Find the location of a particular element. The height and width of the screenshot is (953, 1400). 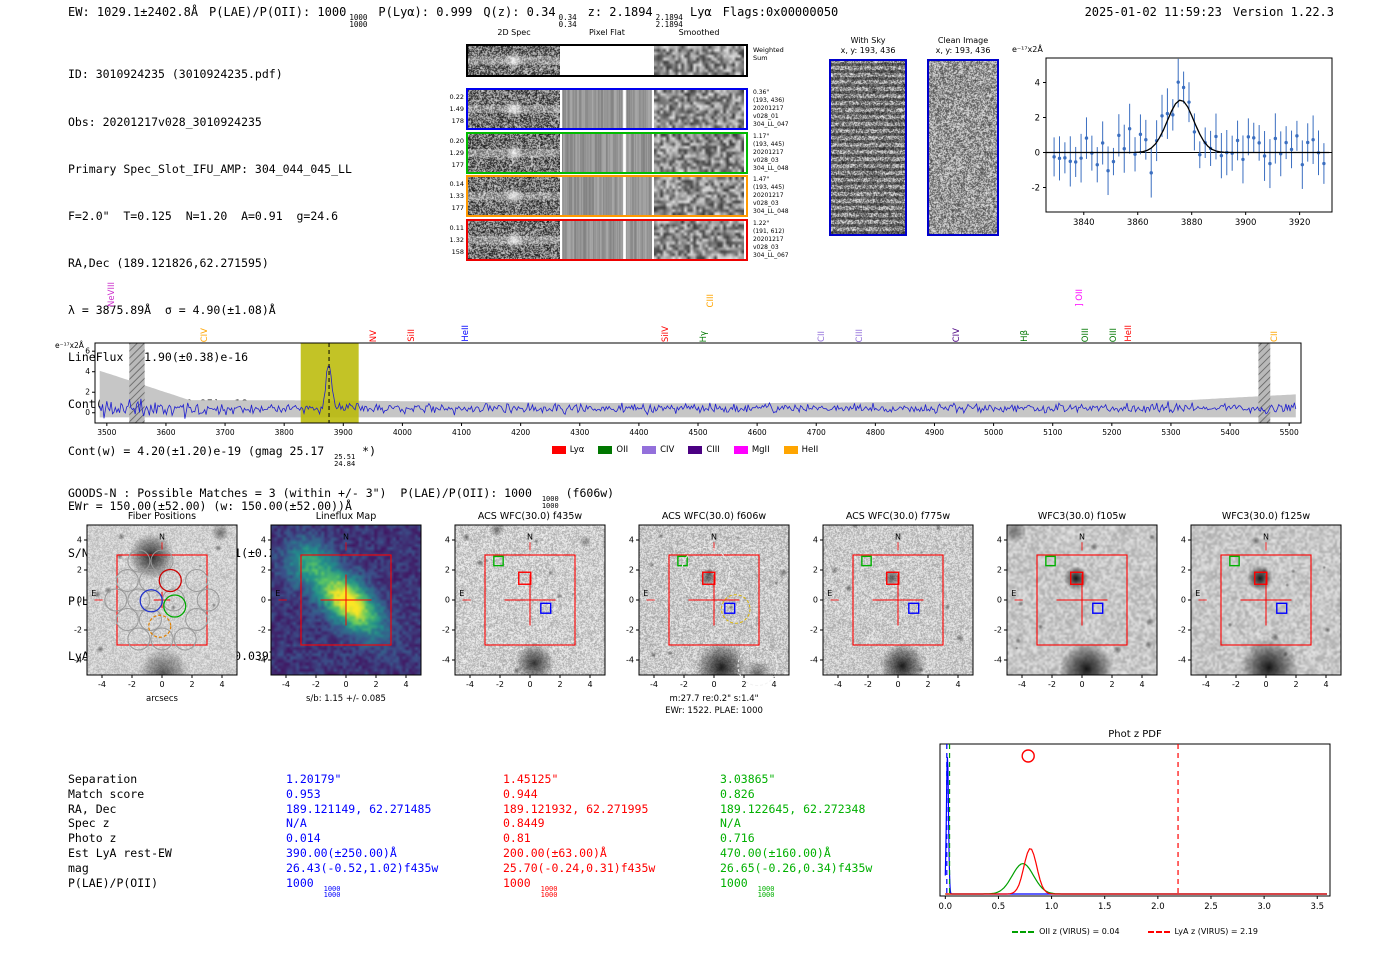

line-fit-chart: 3840 3860 3880 3900 3920 -2 0 2 4 e⁻¹⁷x2Å is located at coordinates (1172, 135).